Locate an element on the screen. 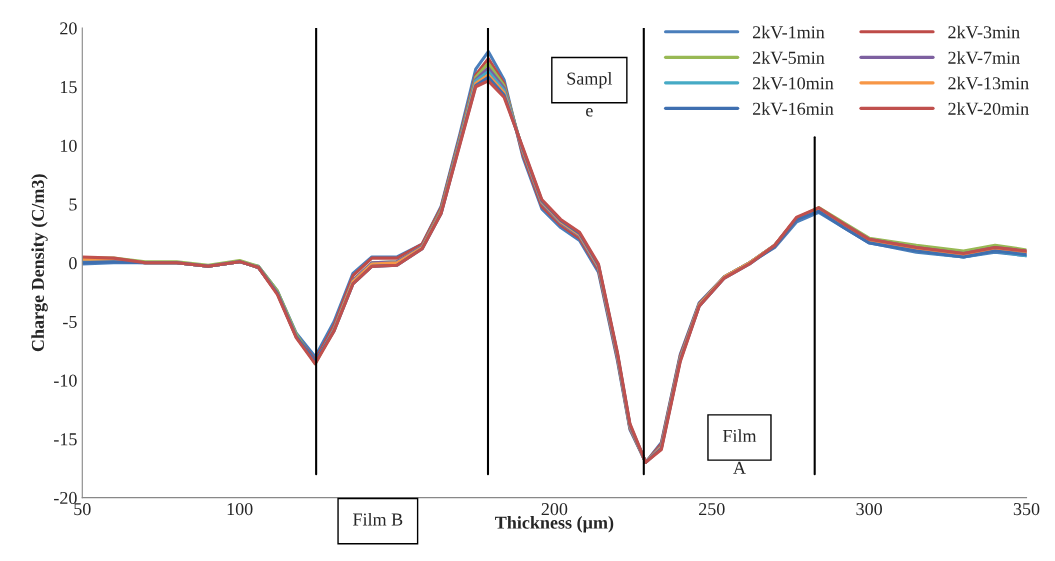 The height and width of the screenshot is (561, 1055). legend-label: 2kV-7min is located at coordinates (984, 57).